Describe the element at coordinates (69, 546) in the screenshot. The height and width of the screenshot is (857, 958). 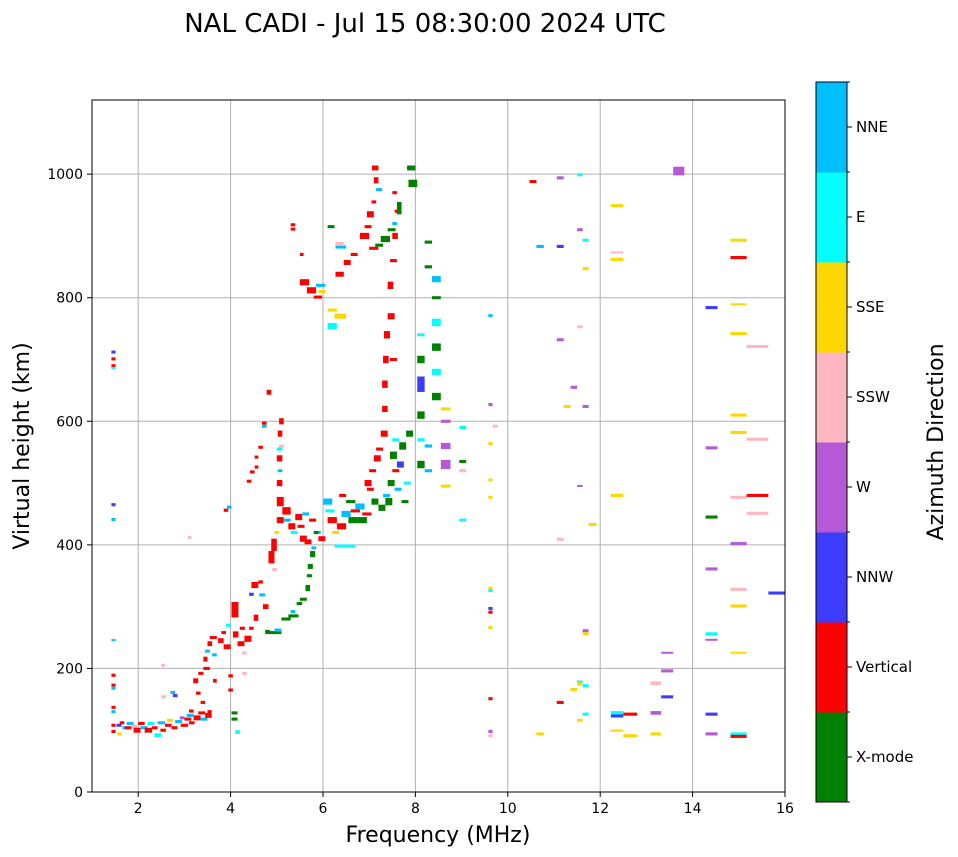
I see `y-tick-label: 400` at that location.